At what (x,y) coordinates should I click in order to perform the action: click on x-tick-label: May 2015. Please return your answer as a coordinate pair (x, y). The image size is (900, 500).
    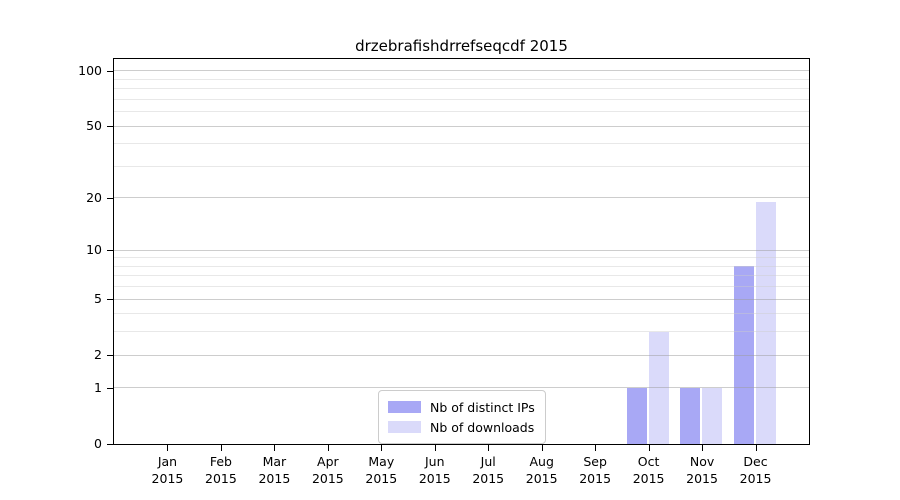
    Looking at the image, I should click on (381, 470).